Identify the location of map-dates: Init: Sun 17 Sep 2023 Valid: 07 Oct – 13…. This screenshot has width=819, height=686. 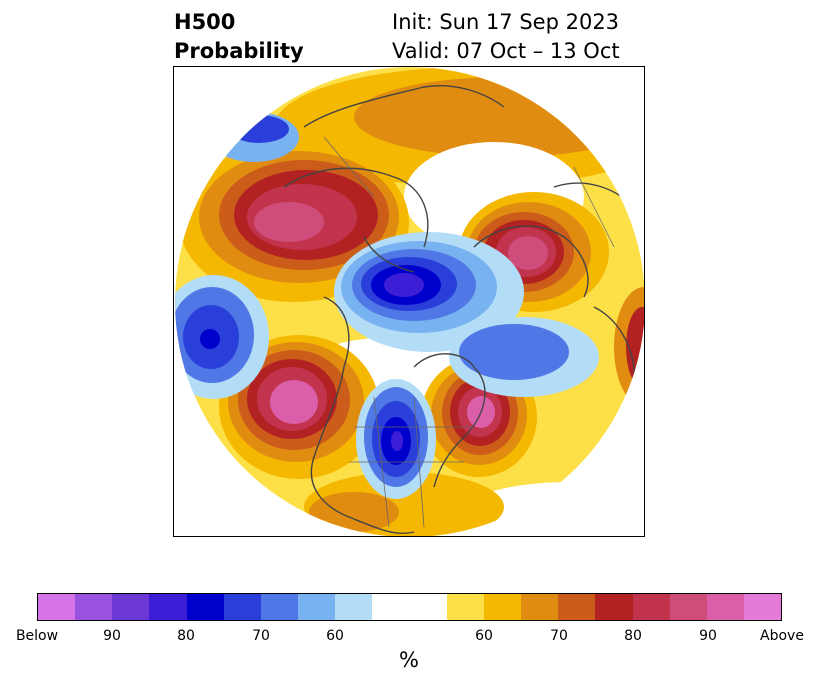
(506, 37).